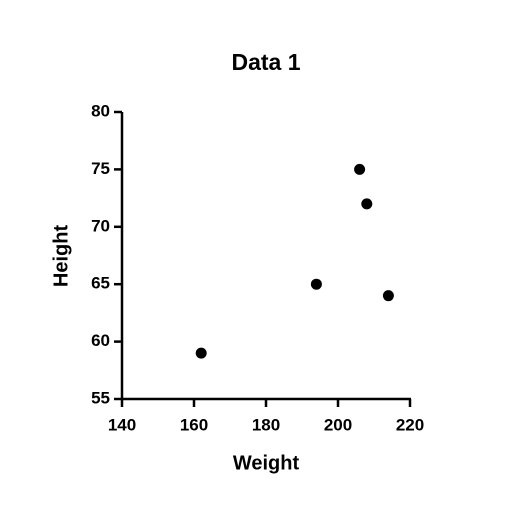 The image size is (506, 510). Describe the element at coordinates (194, 424) in the screenshot. I see `x-tick-label: 160` at that location.